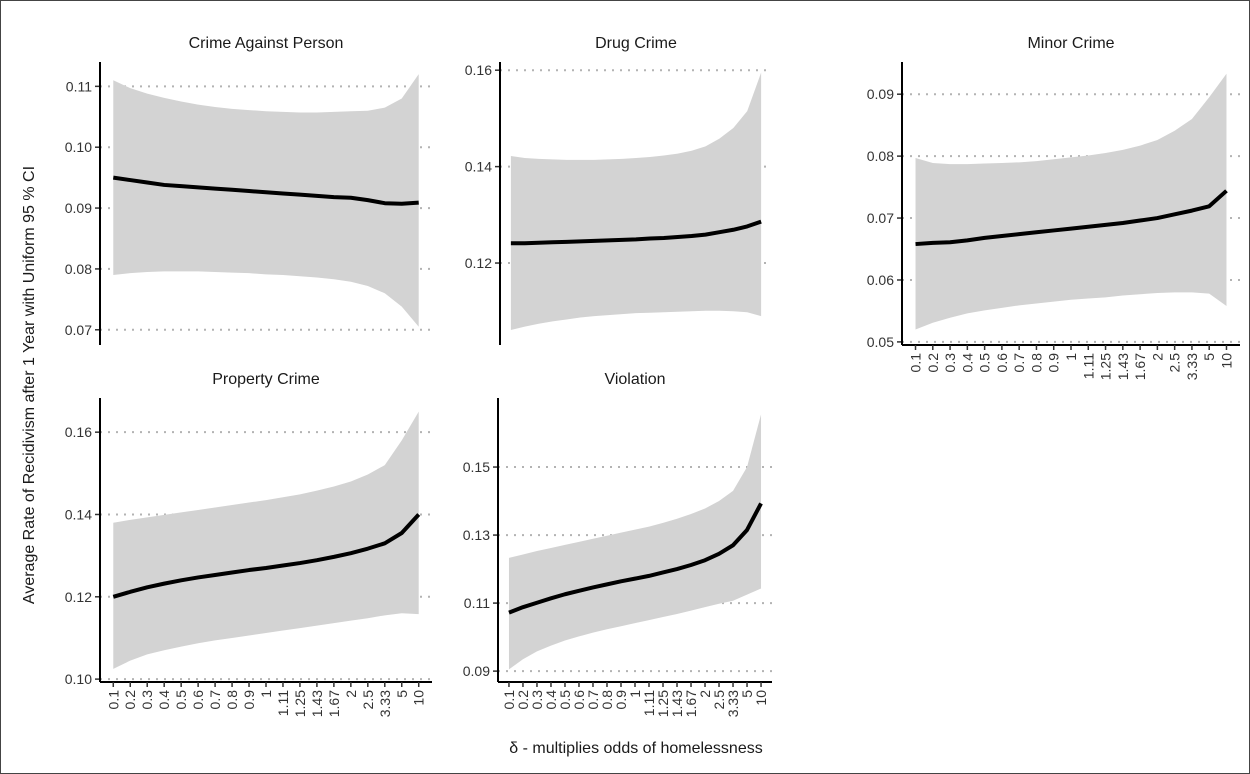 The image size is (1250, 774). What do you see at coordinates (266, 379) in the screenshot?
I see `panel-title: Property Crime` at bounding box center [266, 379].